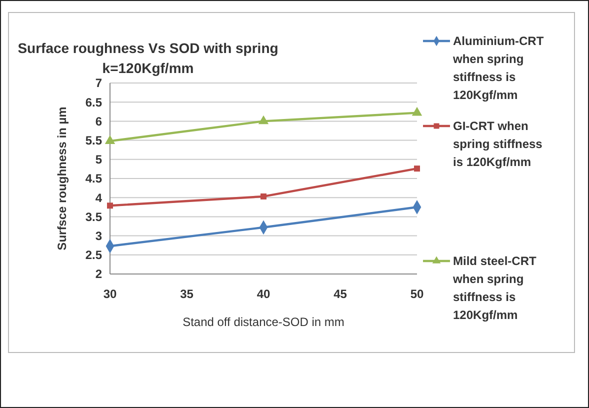 Image resolution: width=589 pixels, height=408 pixels. Describe the element at coordinates (93, 179) in the screenshot. I see `y-tick-label: 4.5` at that location.